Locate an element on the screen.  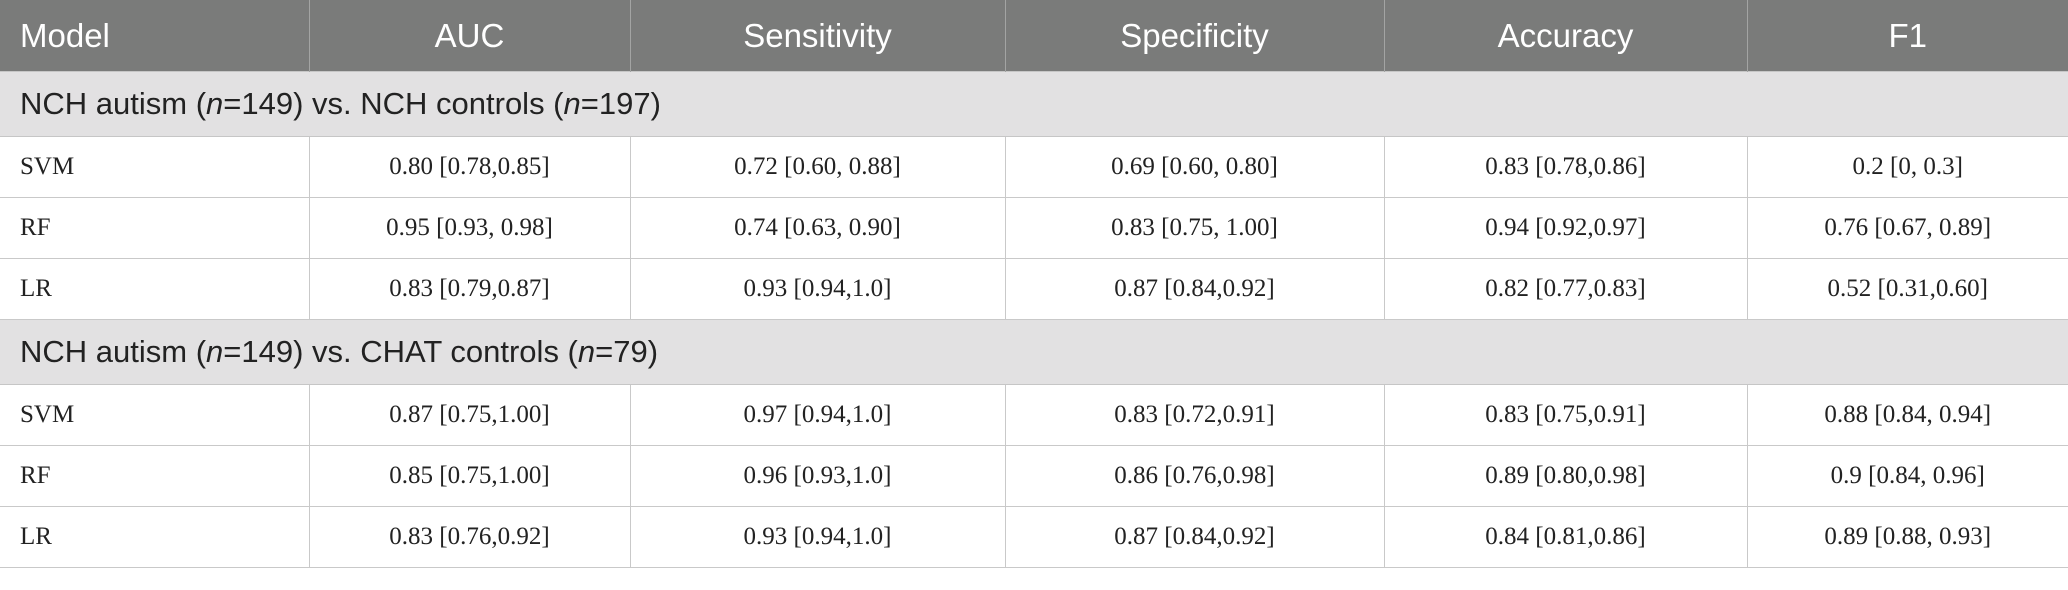
specificity-cell: 0.69 [0.60, 0.80] is located at coordinates (1195, 167).